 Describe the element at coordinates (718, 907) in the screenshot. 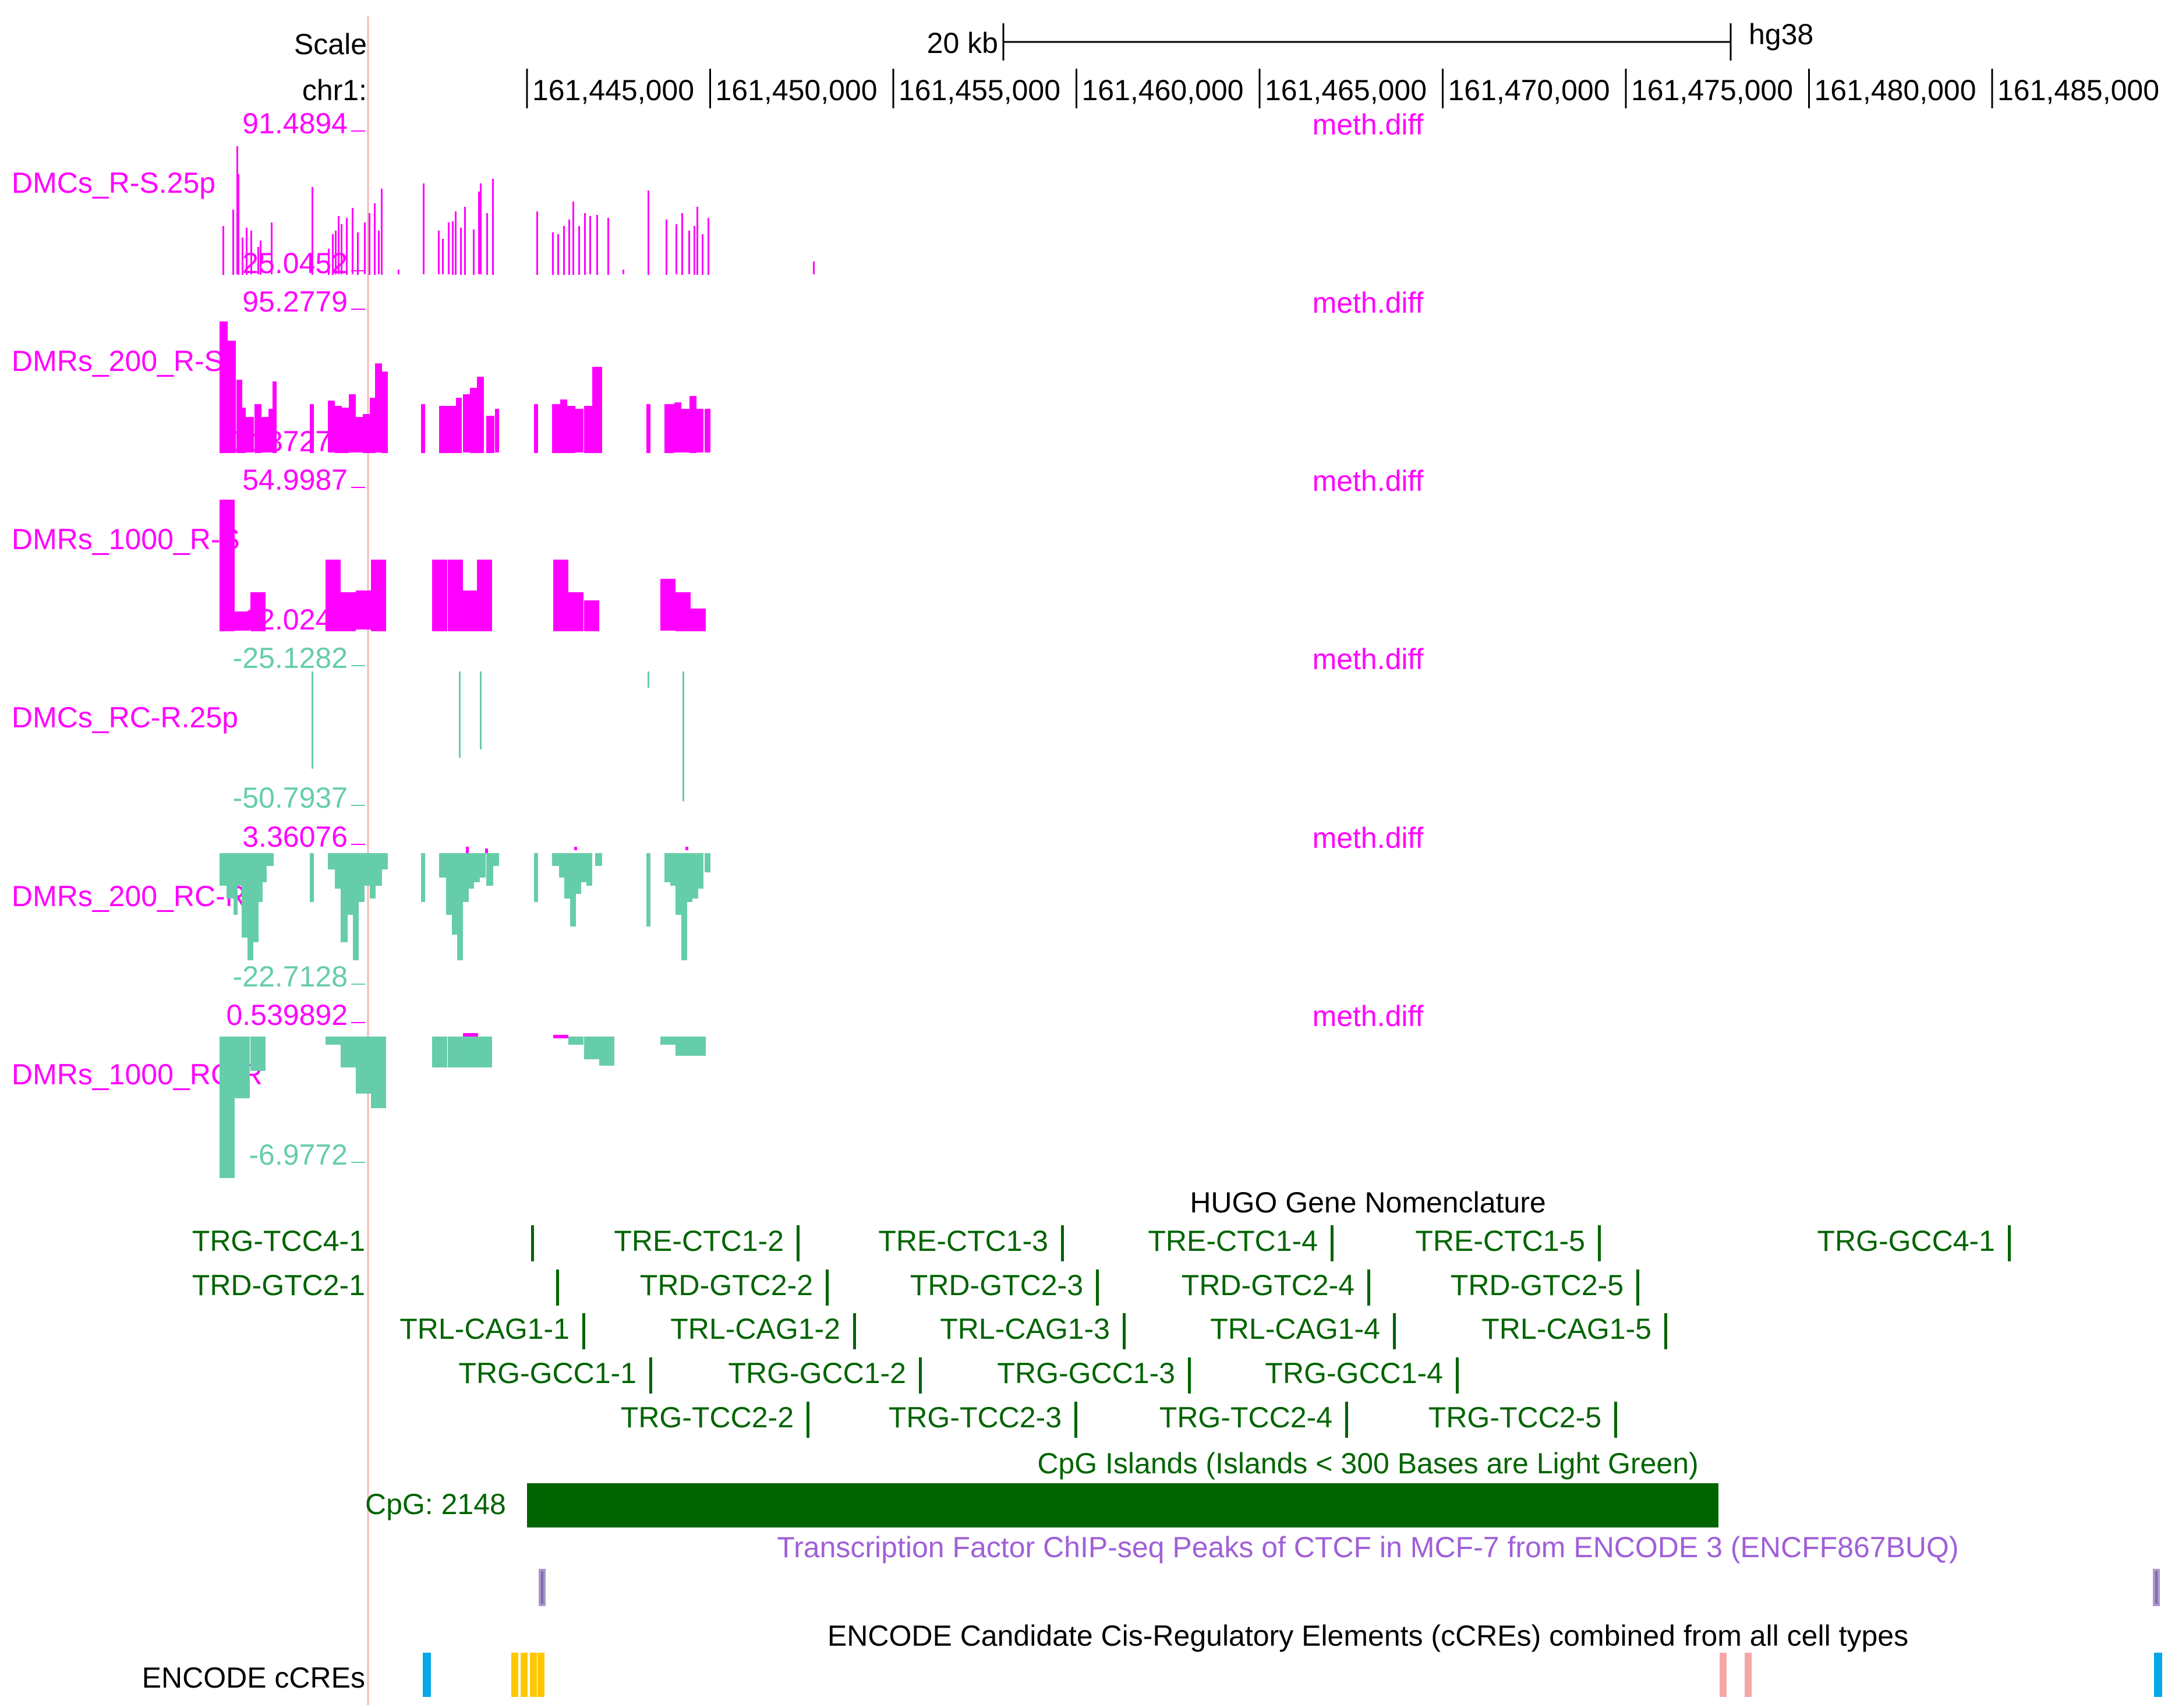

I see `track-dmrs-200-rc-r: 3.36076 DMRs_200_RC-R -22.7128 meth.diff` at that location.